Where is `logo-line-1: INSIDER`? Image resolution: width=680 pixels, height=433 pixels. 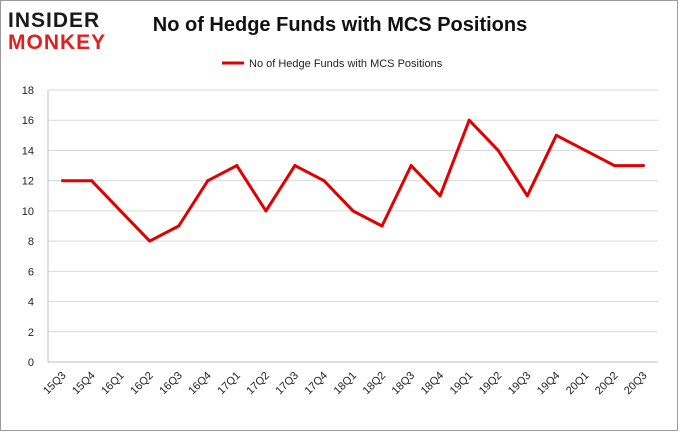 logo-line-1: INSIDER is located at coordinates (54, 20).